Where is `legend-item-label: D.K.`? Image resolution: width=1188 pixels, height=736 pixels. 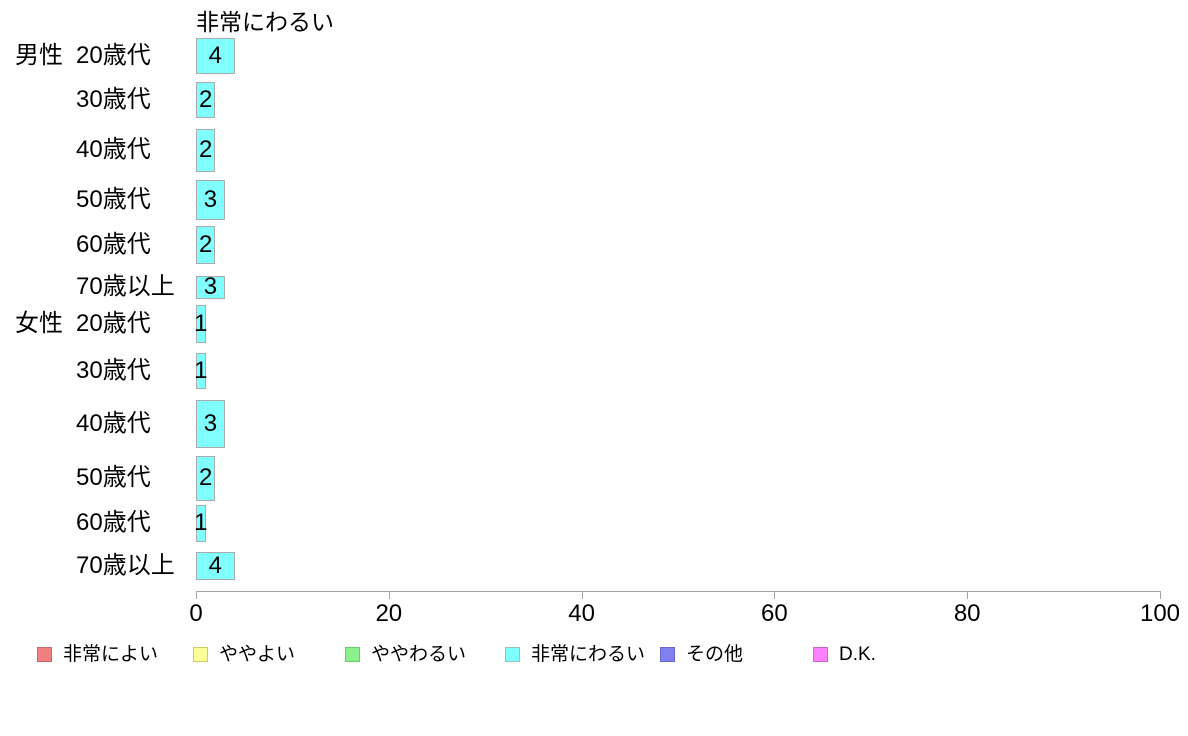 legend-item-label: D.K. is located at coordinates (857, 654).